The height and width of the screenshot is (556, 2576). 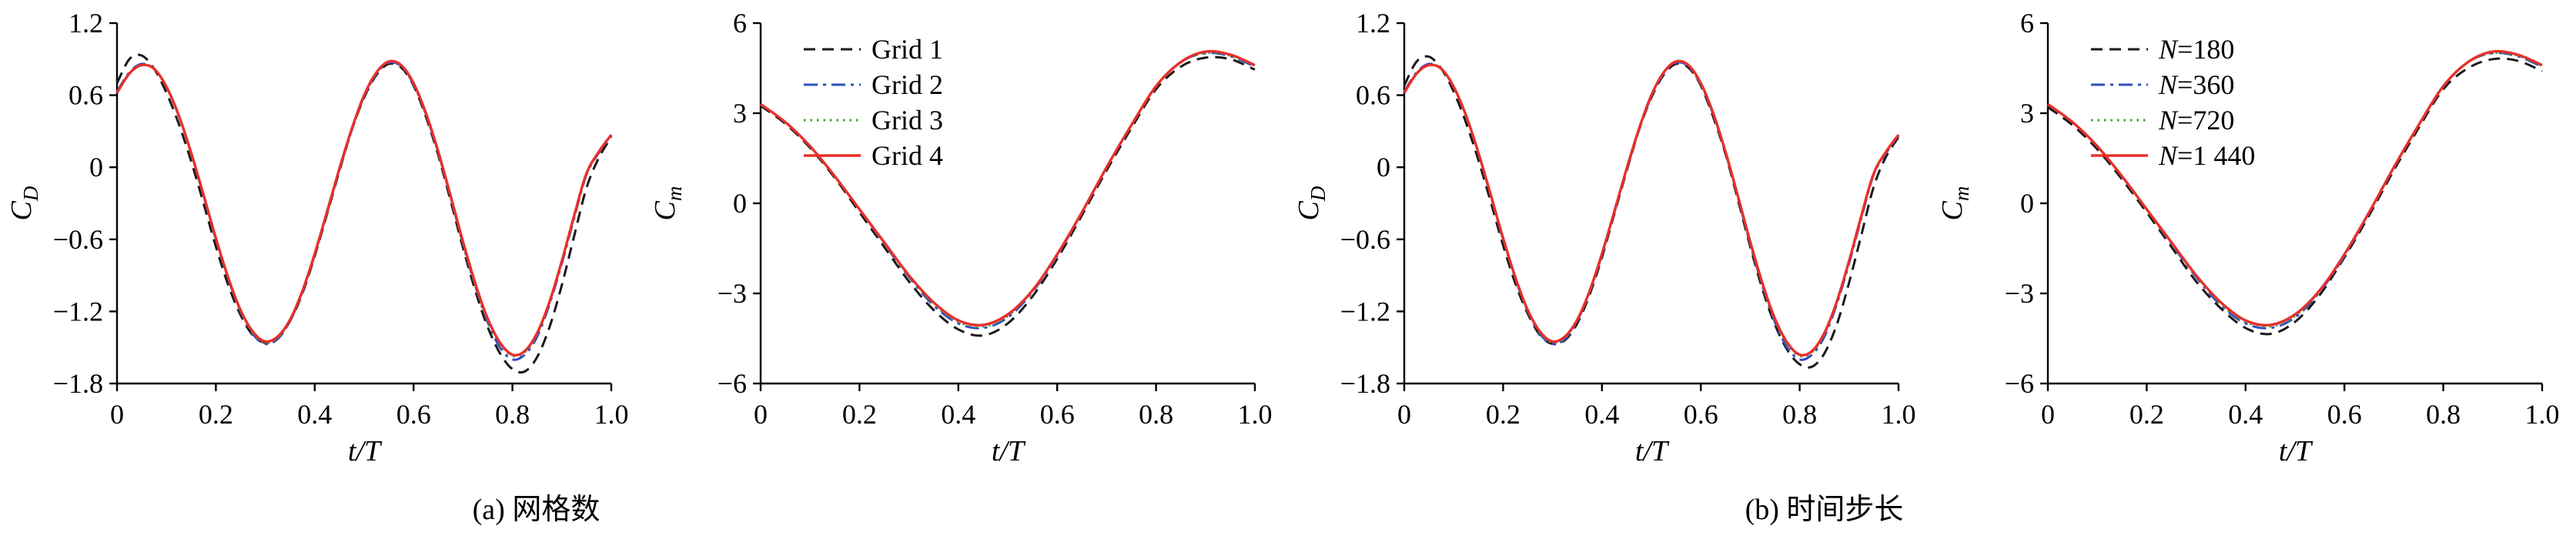 What do you see at coordinates (2196, 120) in the screenshot?
I see `legend-label: N=720` at bounding box center [2196, 120].